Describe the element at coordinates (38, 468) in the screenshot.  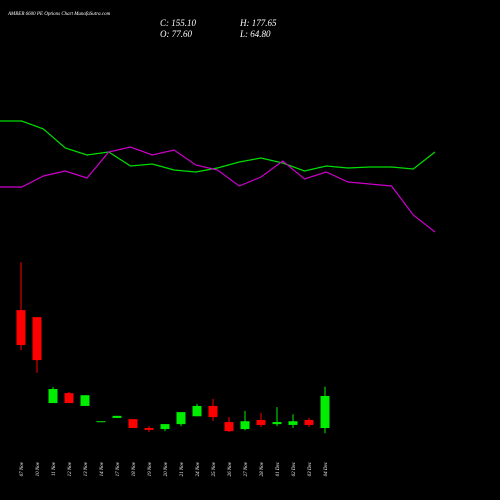
I see `x-tick-label: 10 Nov` at that location.